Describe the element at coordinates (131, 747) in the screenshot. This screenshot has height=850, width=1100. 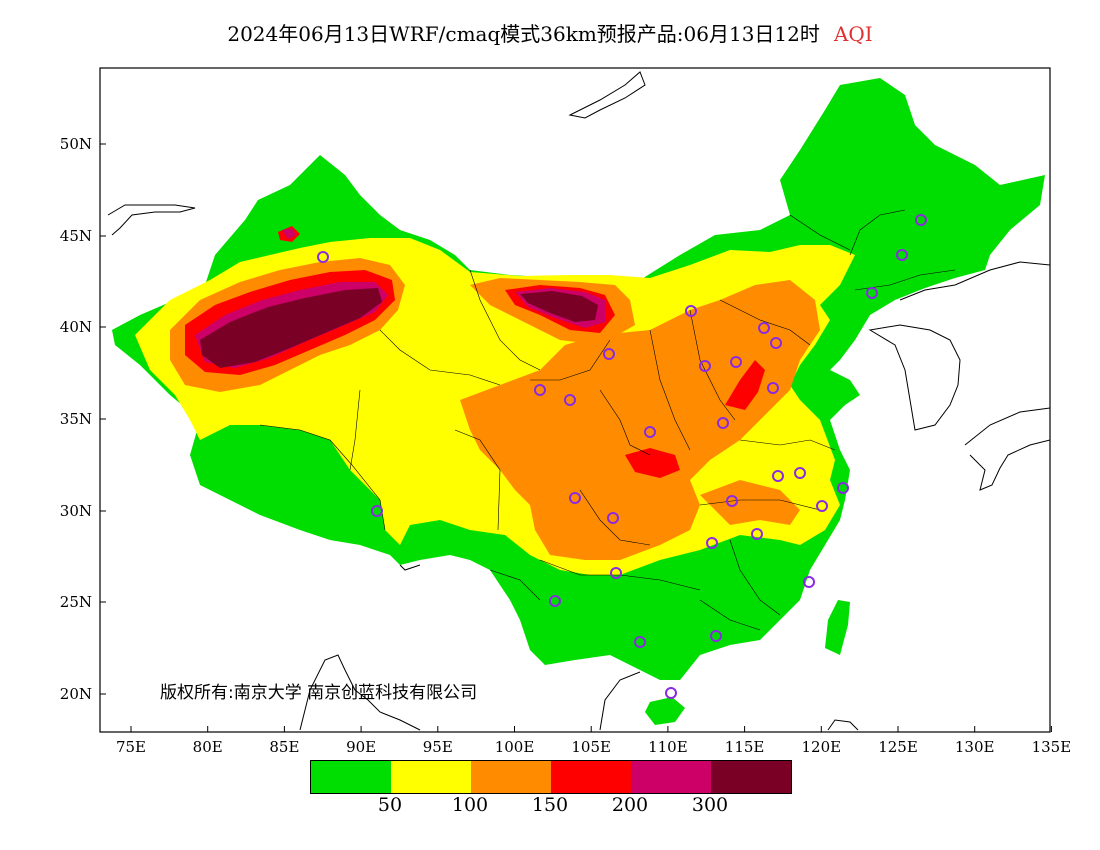
I see `lon-label: 75E` at that location.